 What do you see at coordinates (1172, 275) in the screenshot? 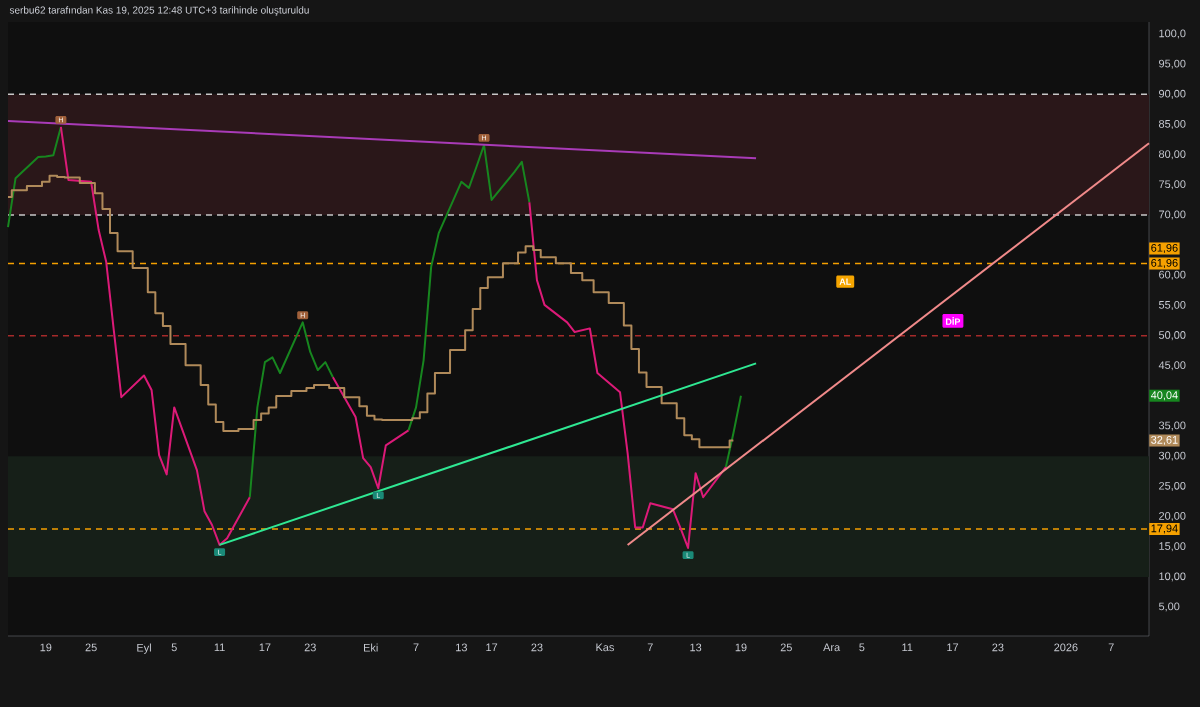
I see `y-tick-label: 60,00` at bounding box center [1172, 275].